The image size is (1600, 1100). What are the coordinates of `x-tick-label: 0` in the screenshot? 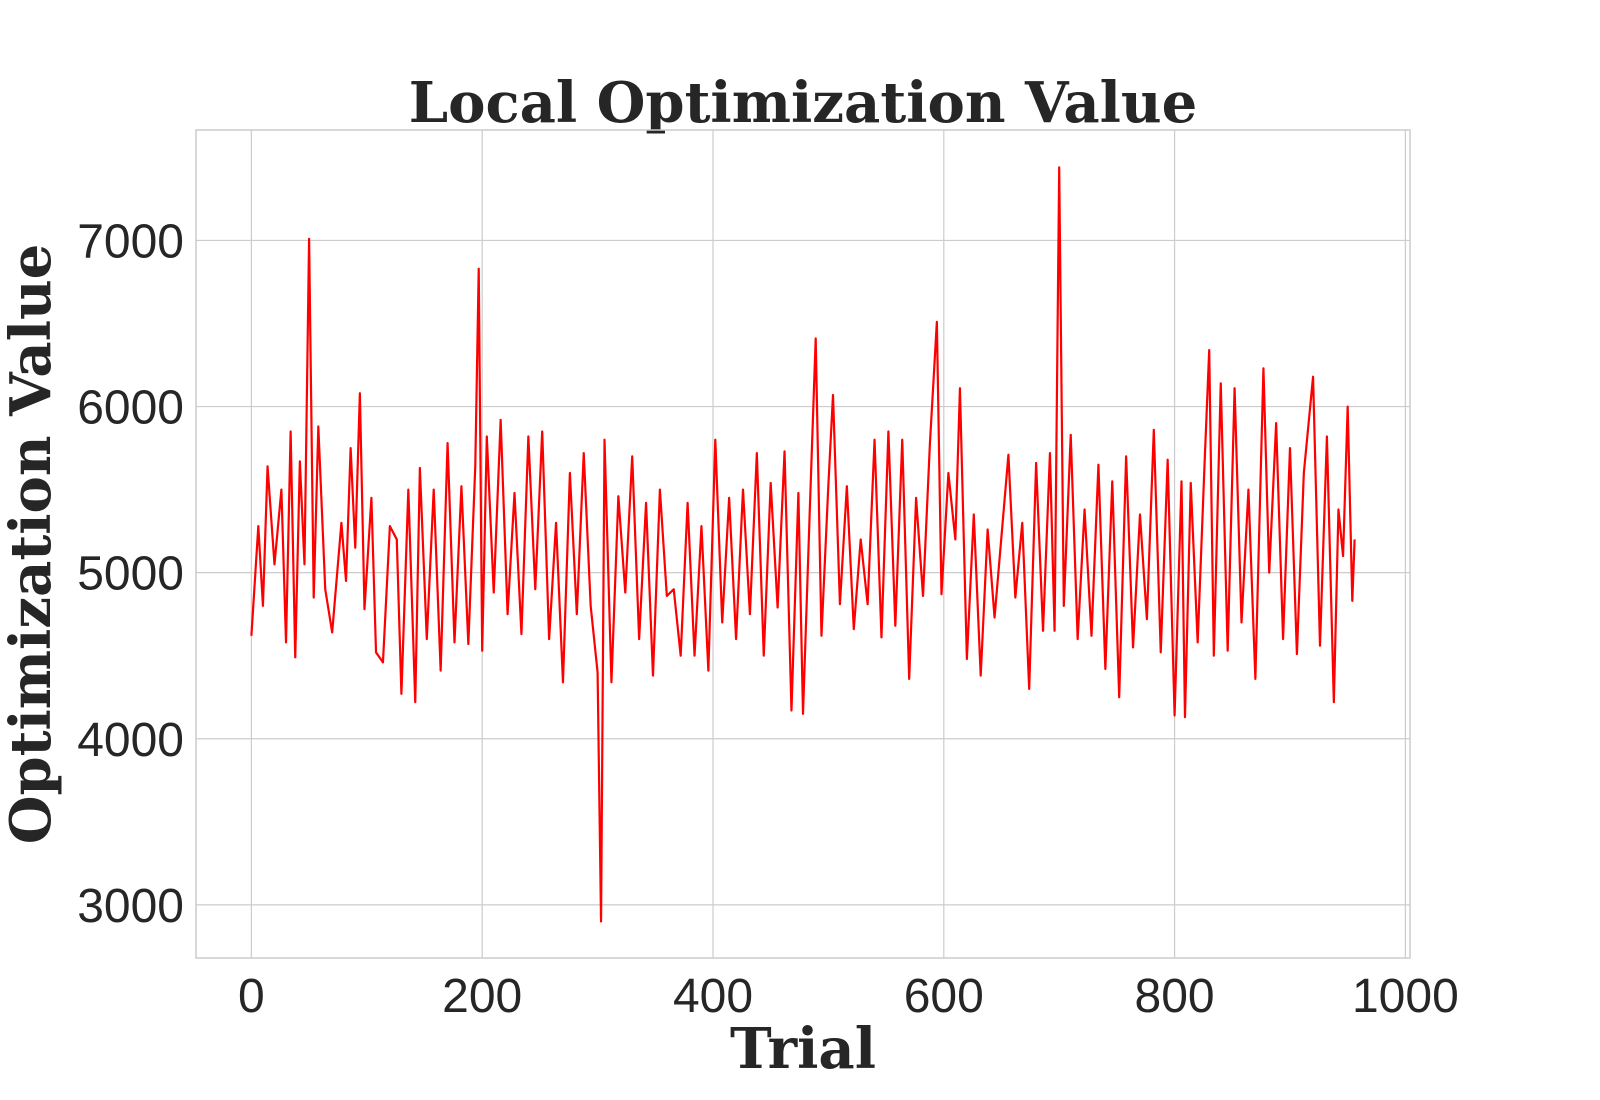 It's located at (251, 996).